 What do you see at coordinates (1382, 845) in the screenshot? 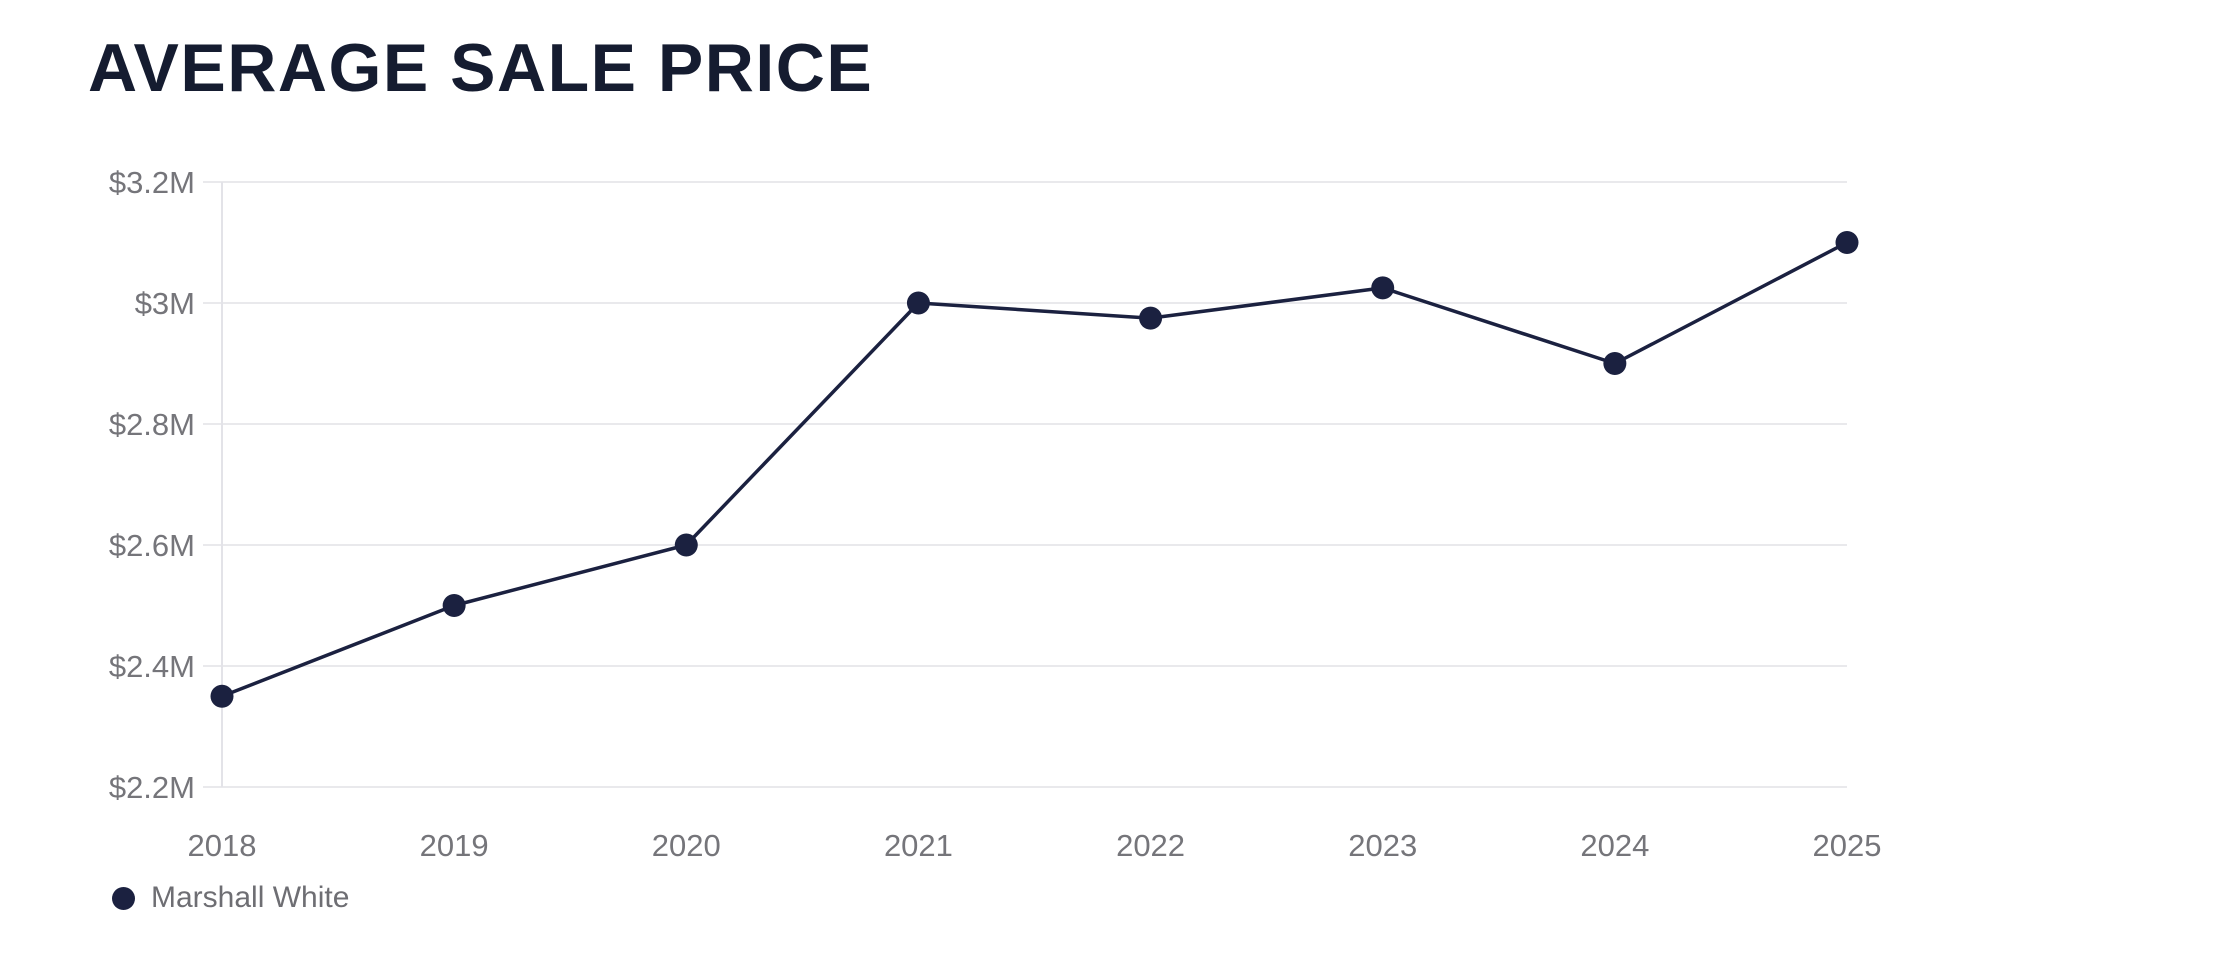
I see `x-tick-label: 2023` at bounding box center [1382, 845].